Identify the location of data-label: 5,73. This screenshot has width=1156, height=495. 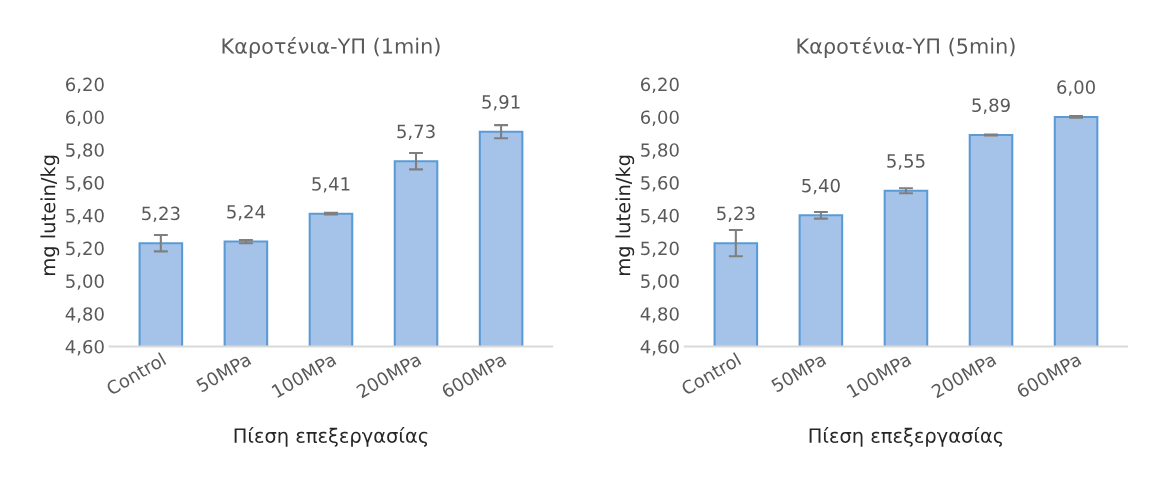
(416, 132).